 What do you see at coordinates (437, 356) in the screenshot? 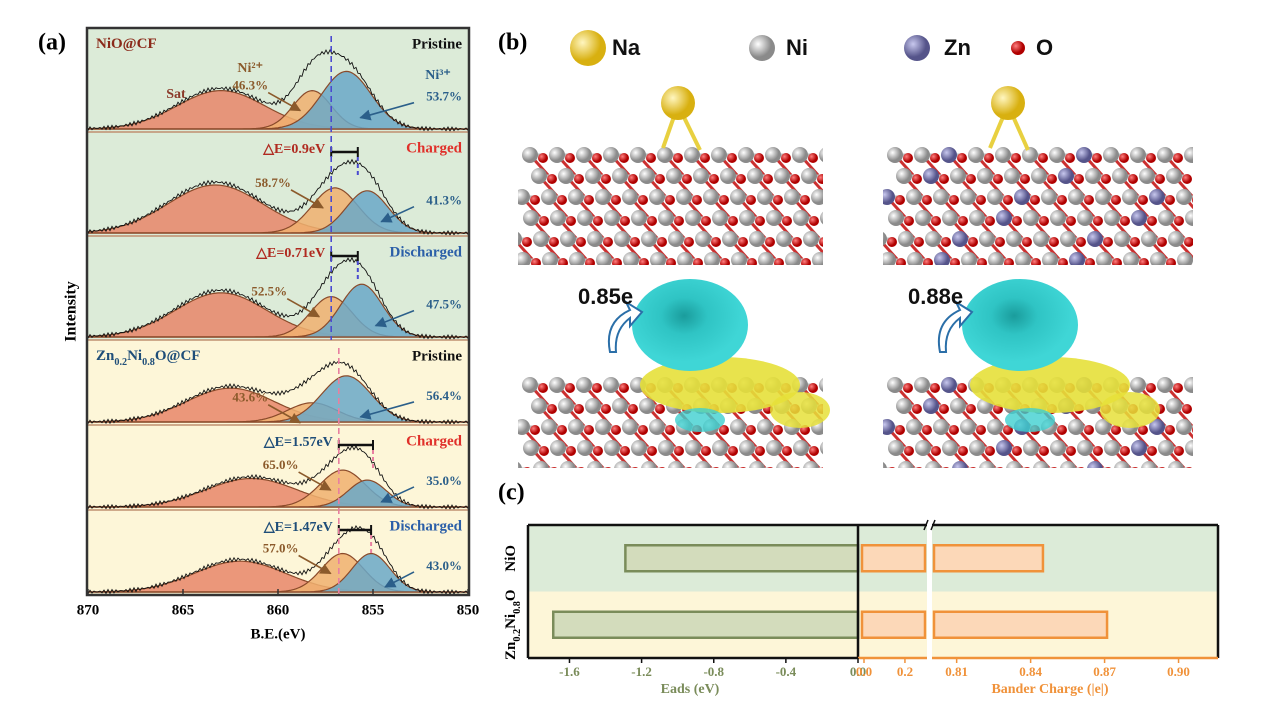
I see `state-label: Pristine` at bounding box center [437, 356].